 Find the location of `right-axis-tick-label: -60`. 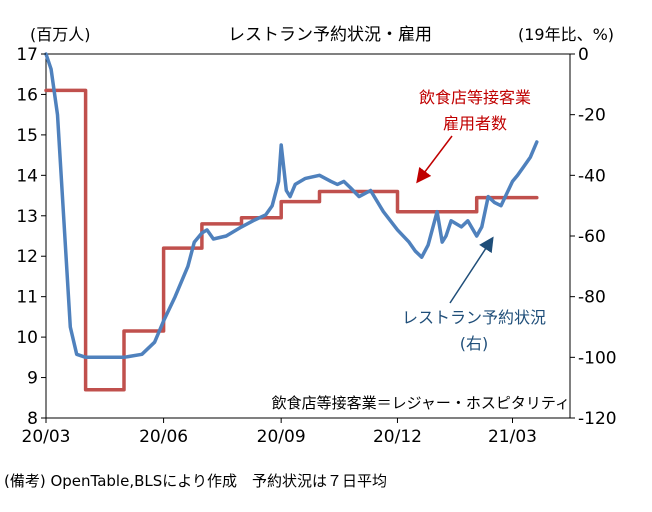

right-axis-tick-label: -60 is located at coordinates (592, 237).